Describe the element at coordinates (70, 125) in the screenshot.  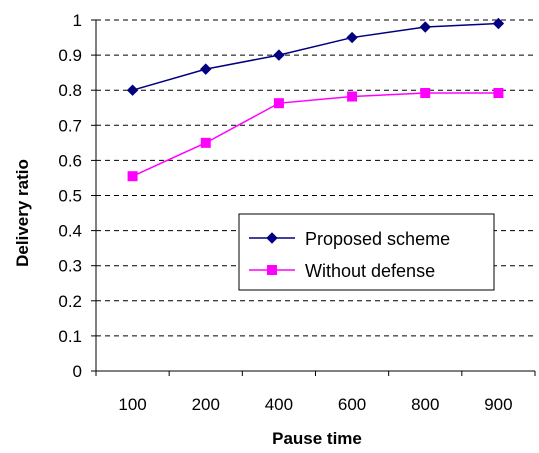
I see `y-tick-label: 0.7` at that location.